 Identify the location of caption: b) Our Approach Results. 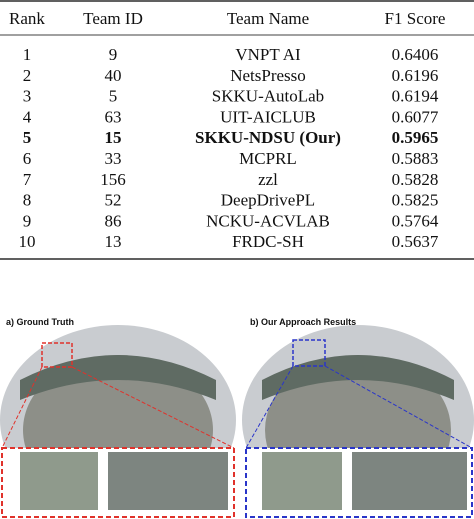
(303, 322).